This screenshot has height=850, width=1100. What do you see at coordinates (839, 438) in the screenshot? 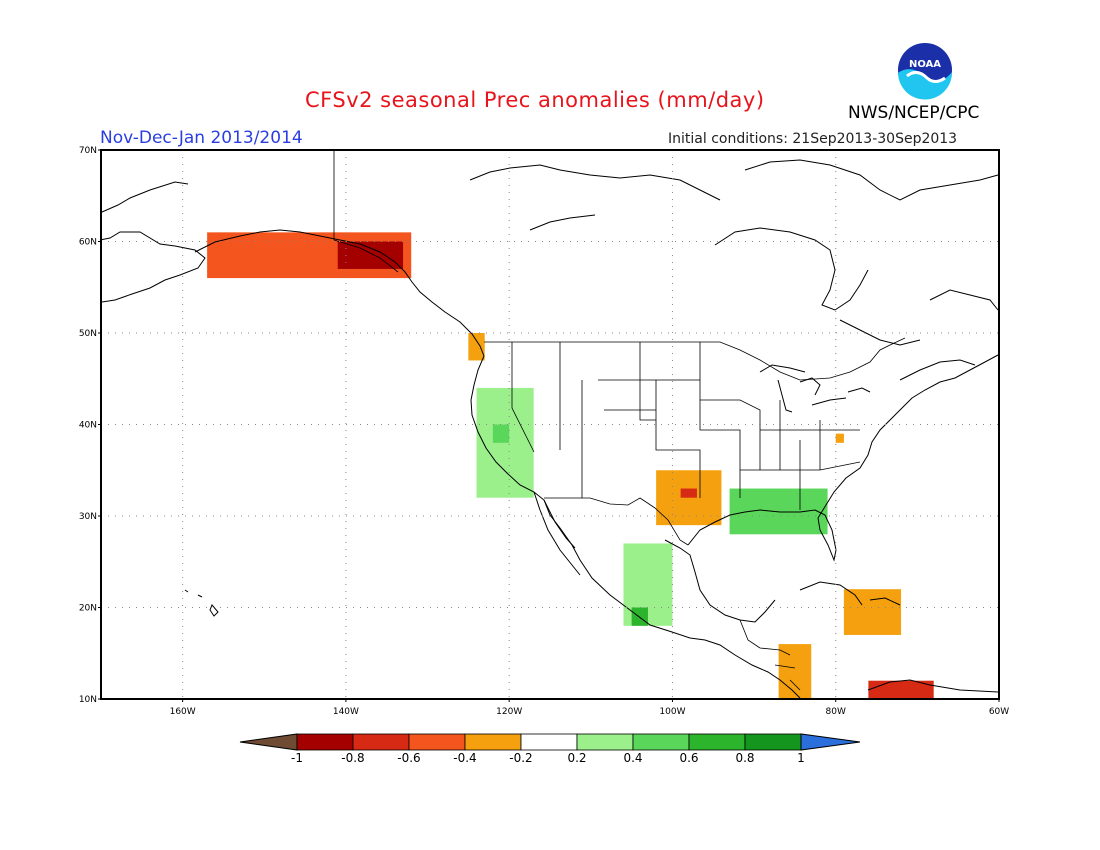
I see `anomaly-cell-virginia` at bounding box center [839, 438].